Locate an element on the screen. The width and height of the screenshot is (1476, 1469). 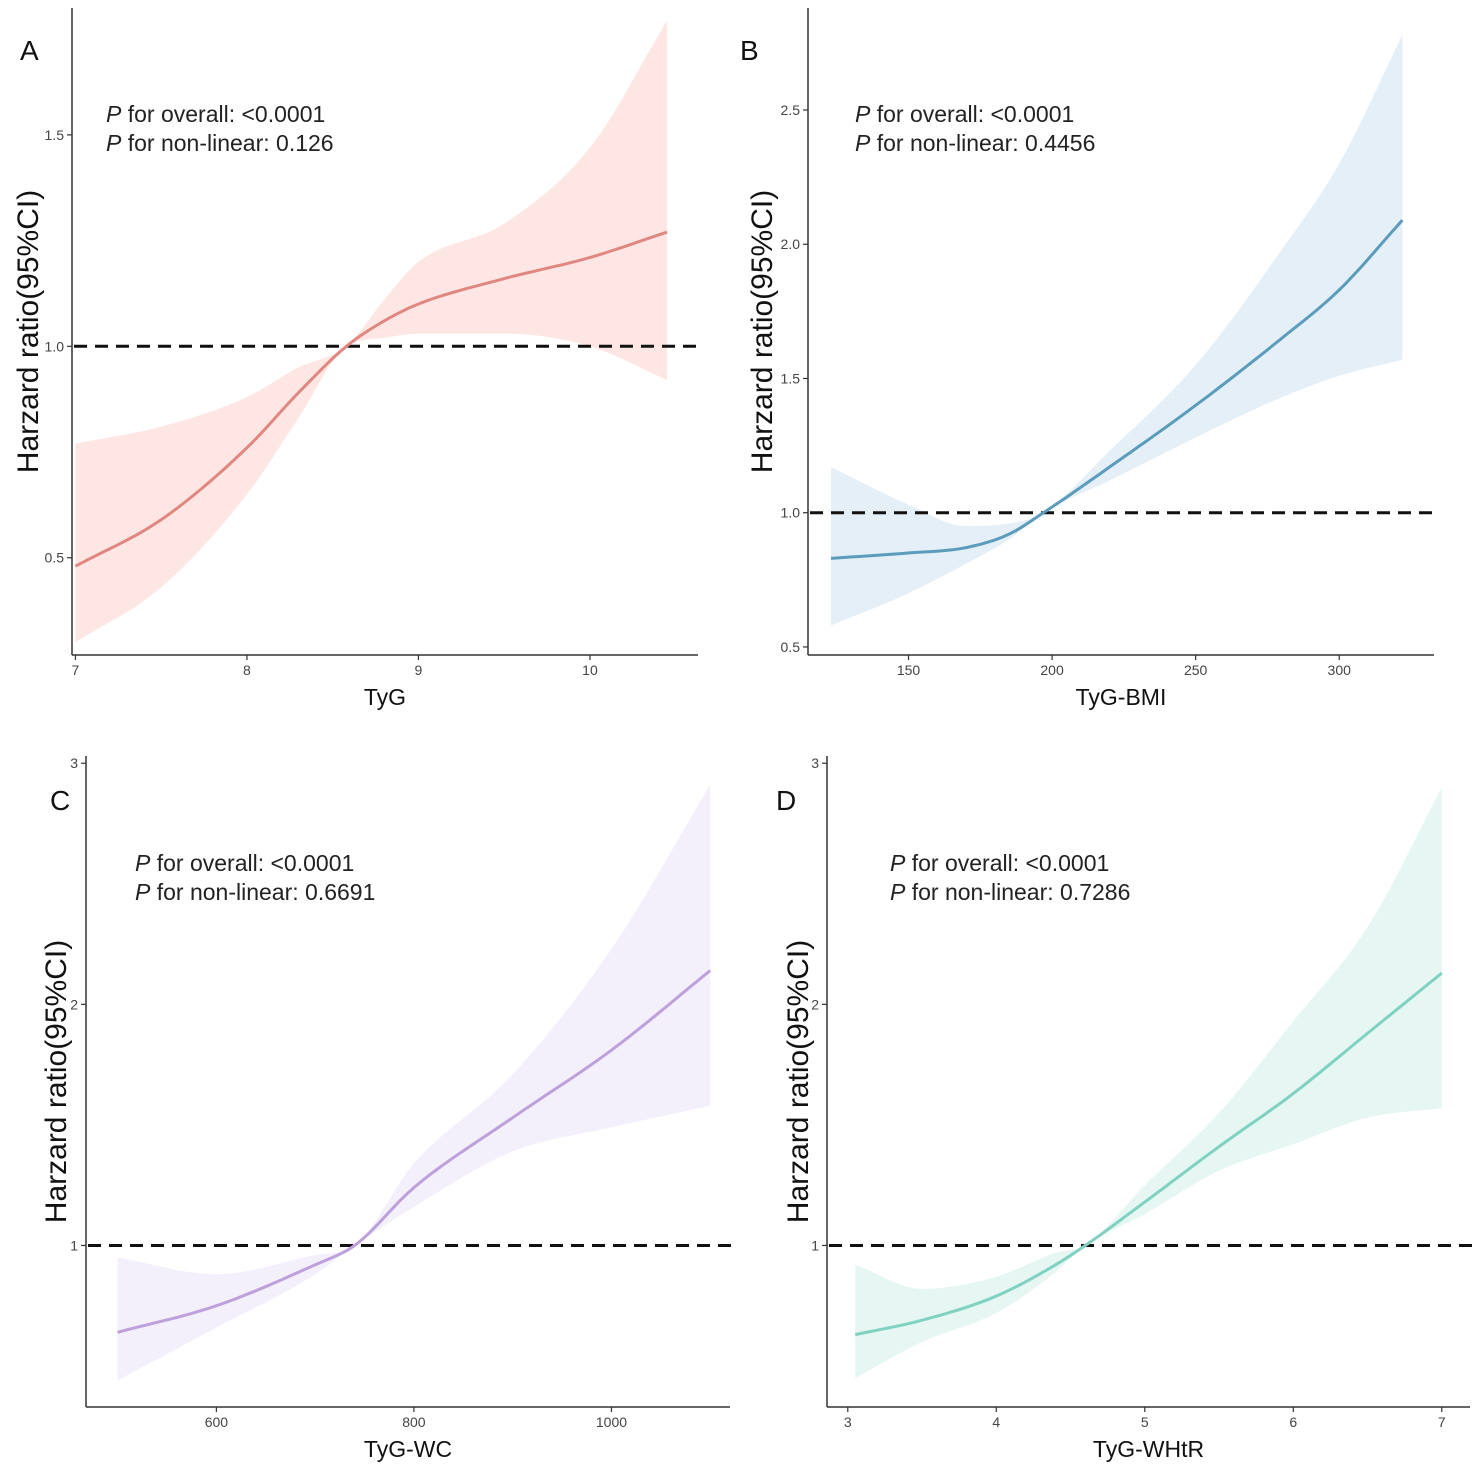
p-nonlinear-text: P for non-linear: 0.7286 is located at coordinates (1010, 892).